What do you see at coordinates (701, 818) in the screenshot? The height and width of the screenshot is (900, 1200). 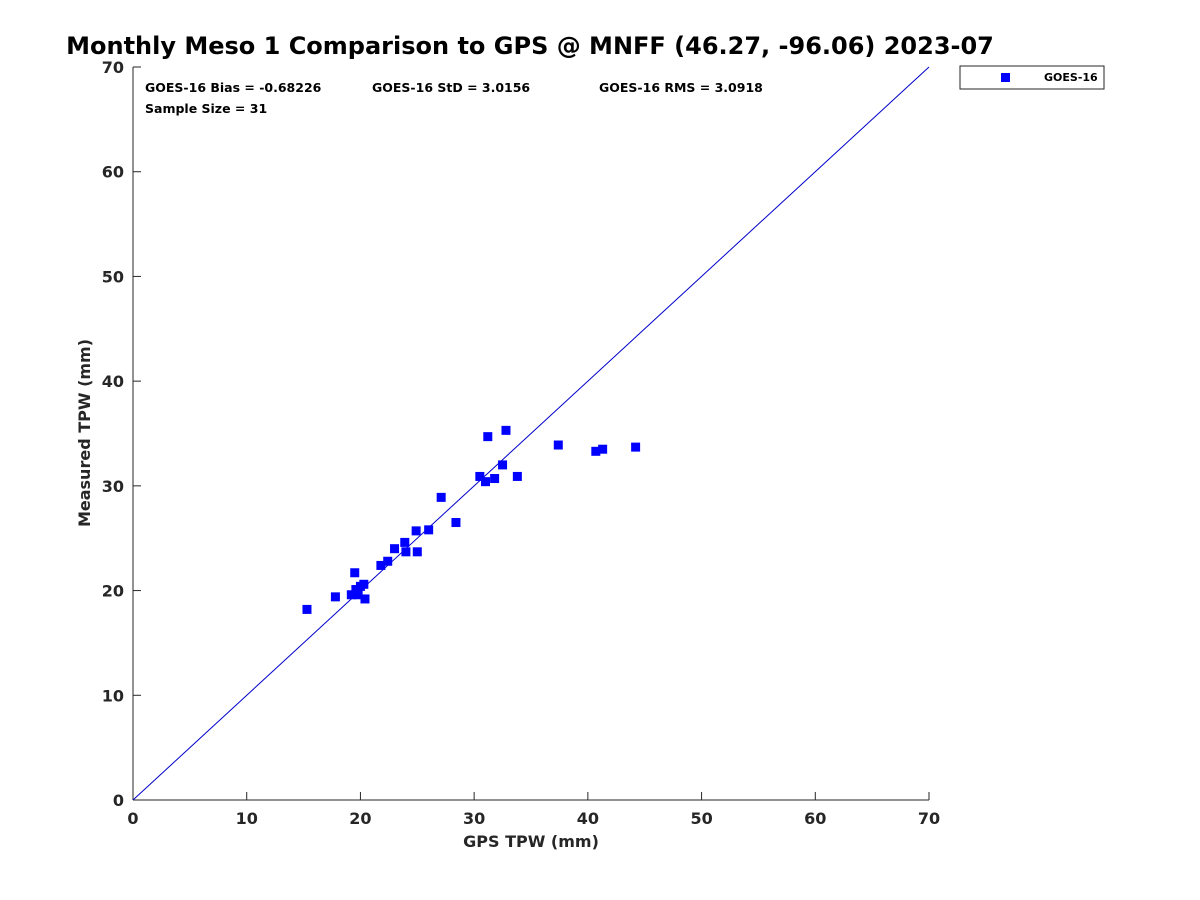 I see `x-tick-label: 50` at bounding box center [701, 818].